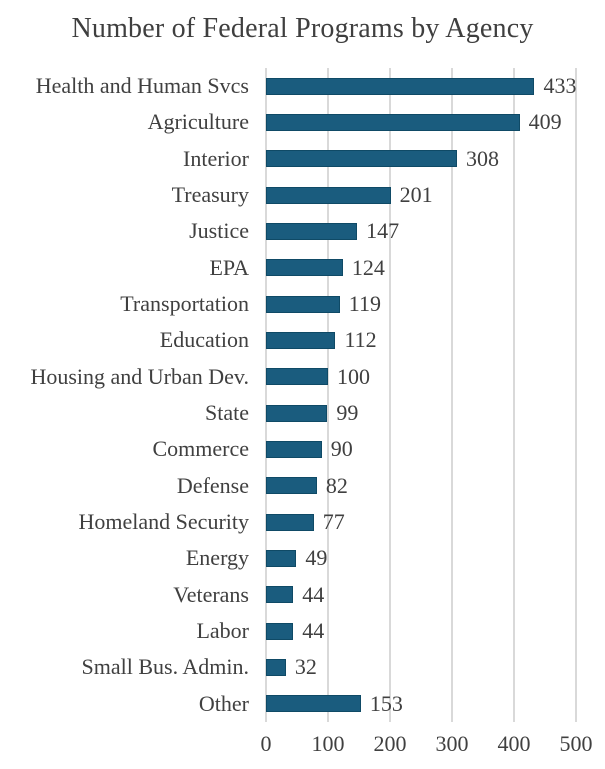 The image size is (605, 769). Describe the element at coordinates (184, 304) in the screenshot. I see `category-label: Transportation` at that location.